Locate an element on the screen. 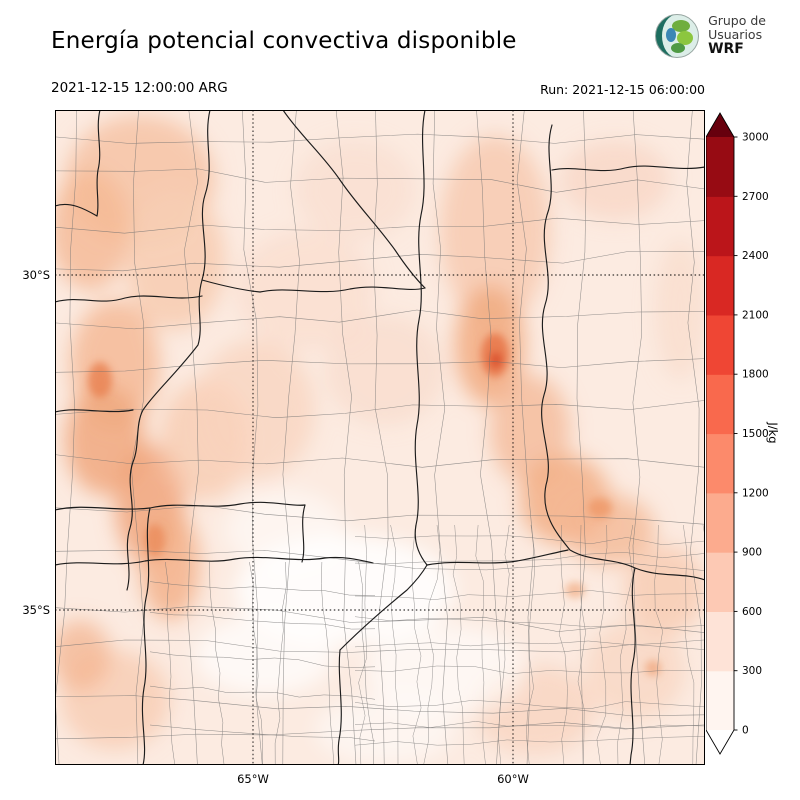  wrf-users-group-logo: Grupo de Usuarios WRF is located at coordinates (710, 36).